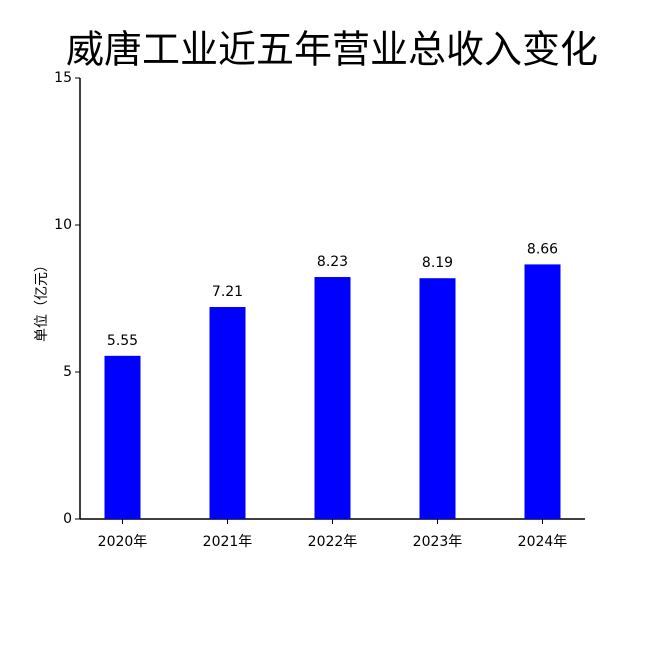  I want to click on y-tick-label: 0, so click(67, 519).